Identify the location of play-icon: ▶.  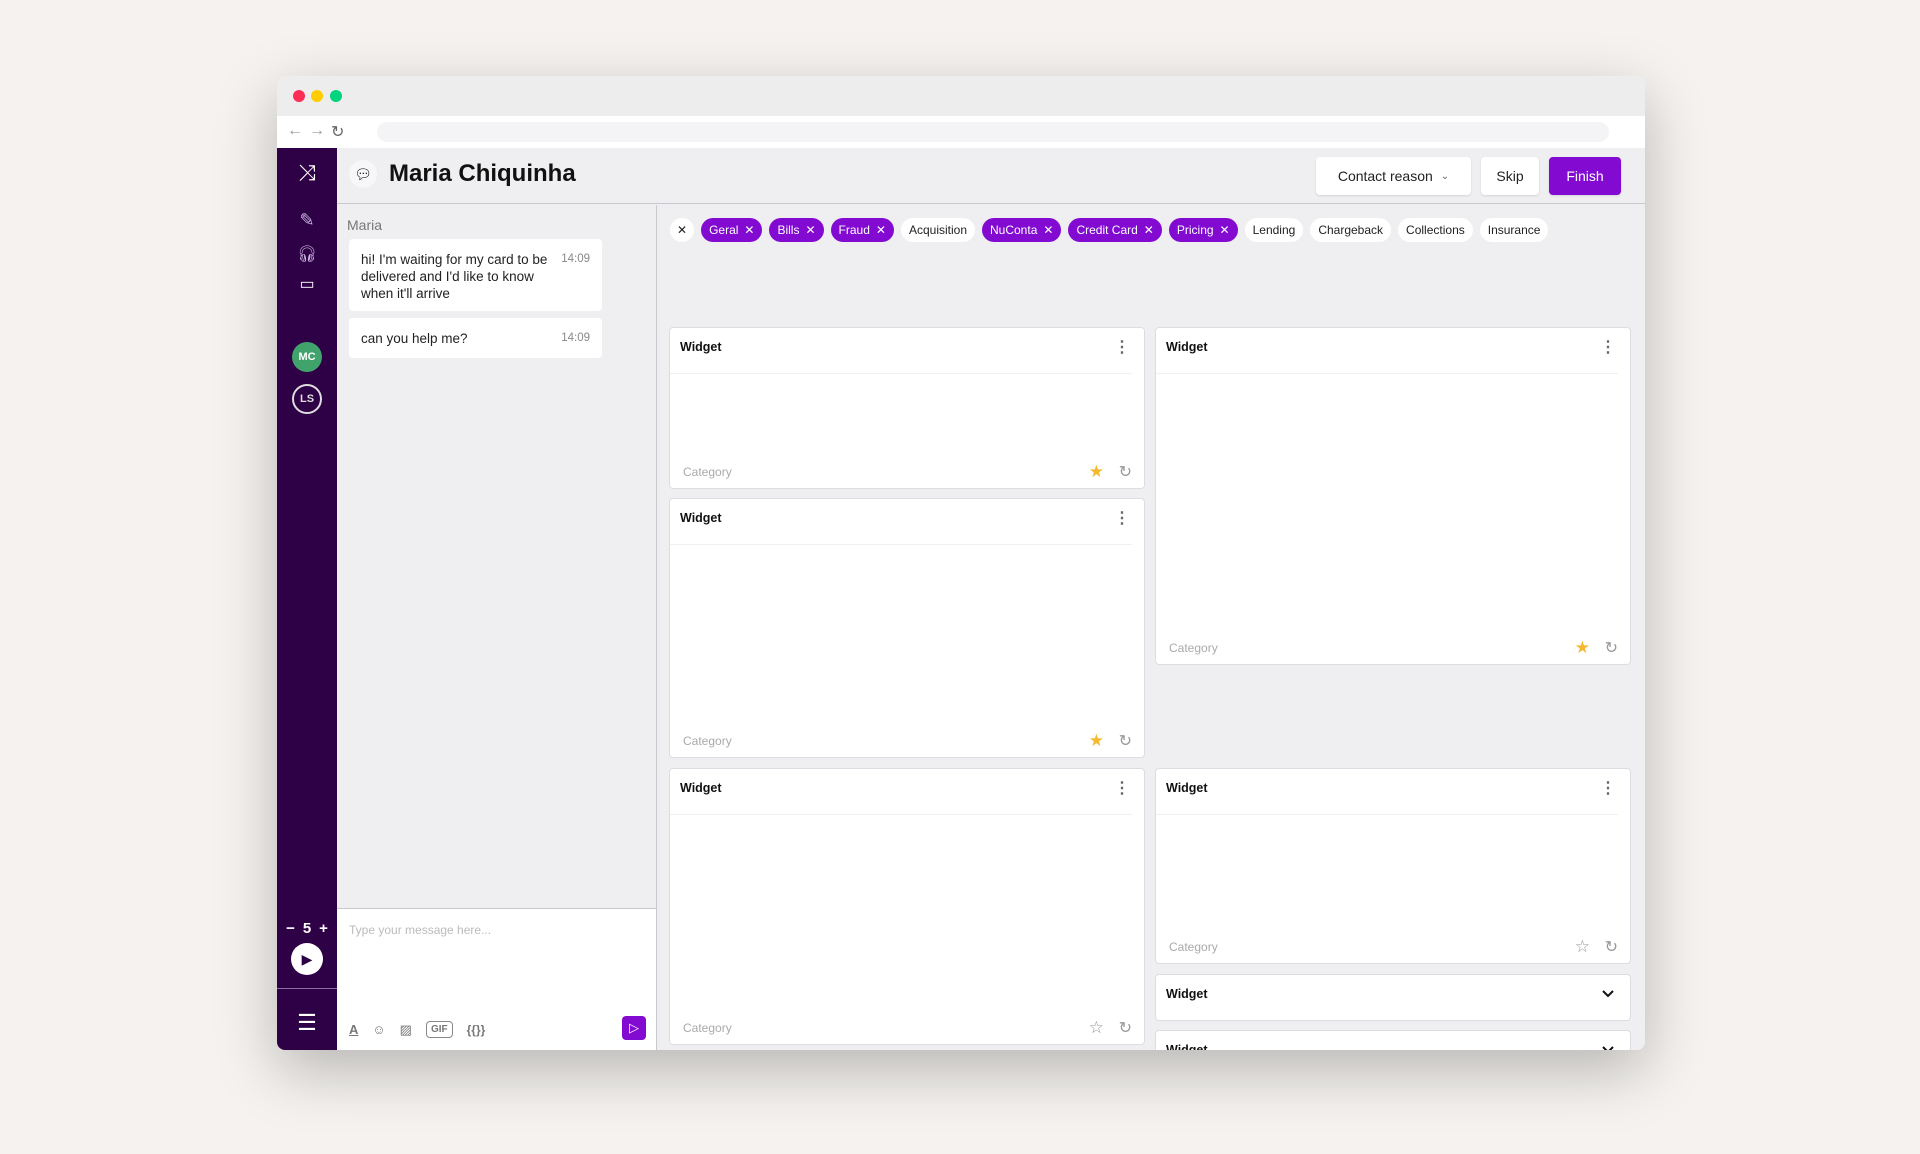
(307, 958).